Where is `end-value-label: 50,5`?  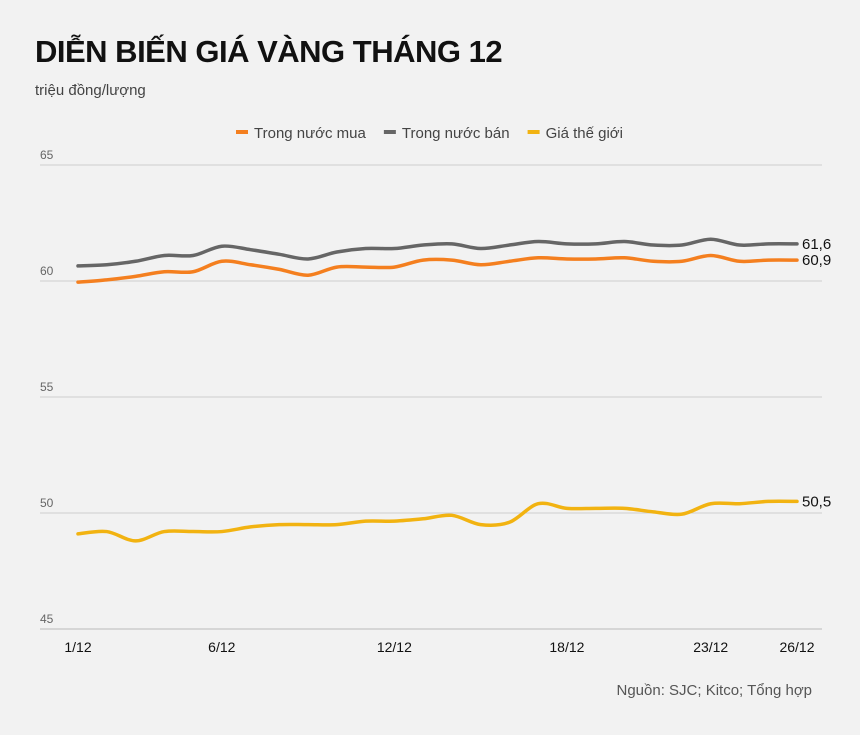
end-value-label: 50,5 is located at coordinates (816, 501).